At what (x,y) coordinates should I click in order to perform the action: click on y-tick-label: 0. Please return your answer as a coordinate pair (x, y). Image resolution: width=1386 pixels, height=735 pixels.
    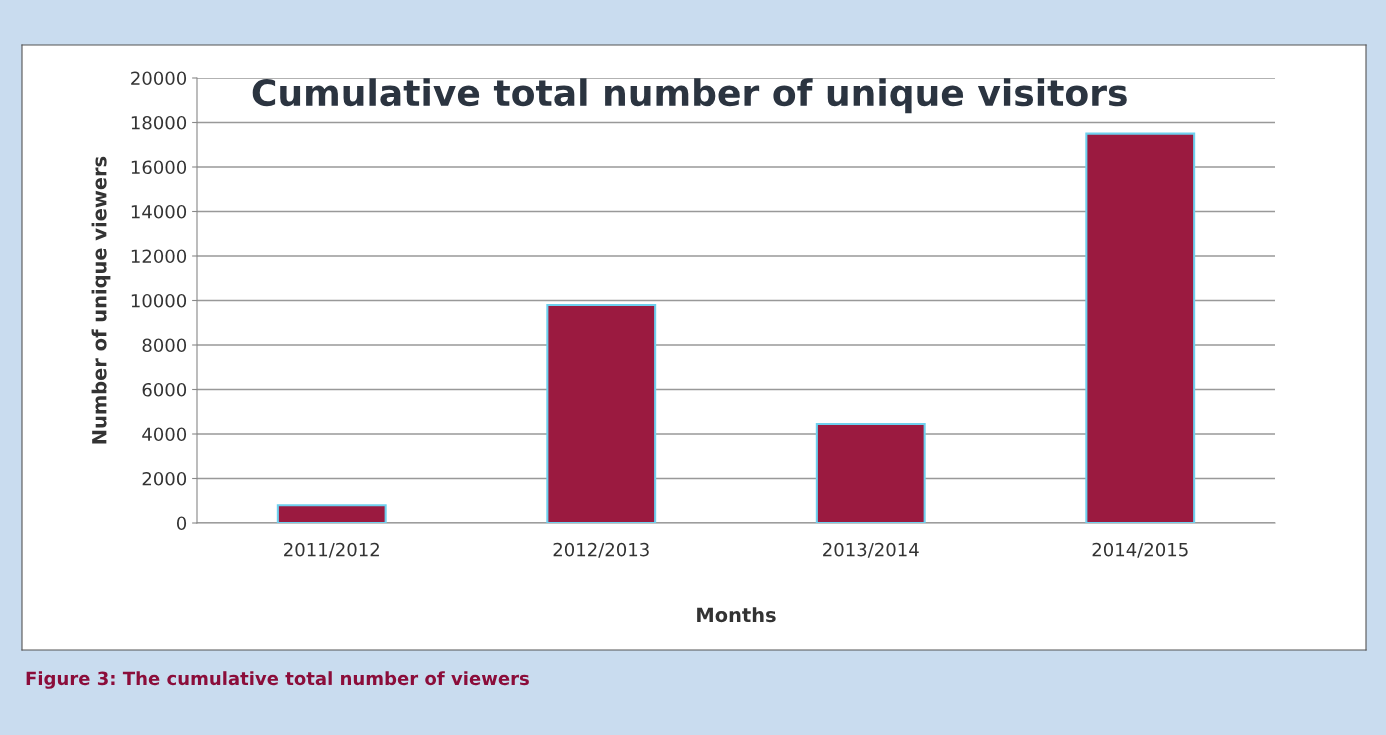
    Looking at the image, I should click on (181, 523).